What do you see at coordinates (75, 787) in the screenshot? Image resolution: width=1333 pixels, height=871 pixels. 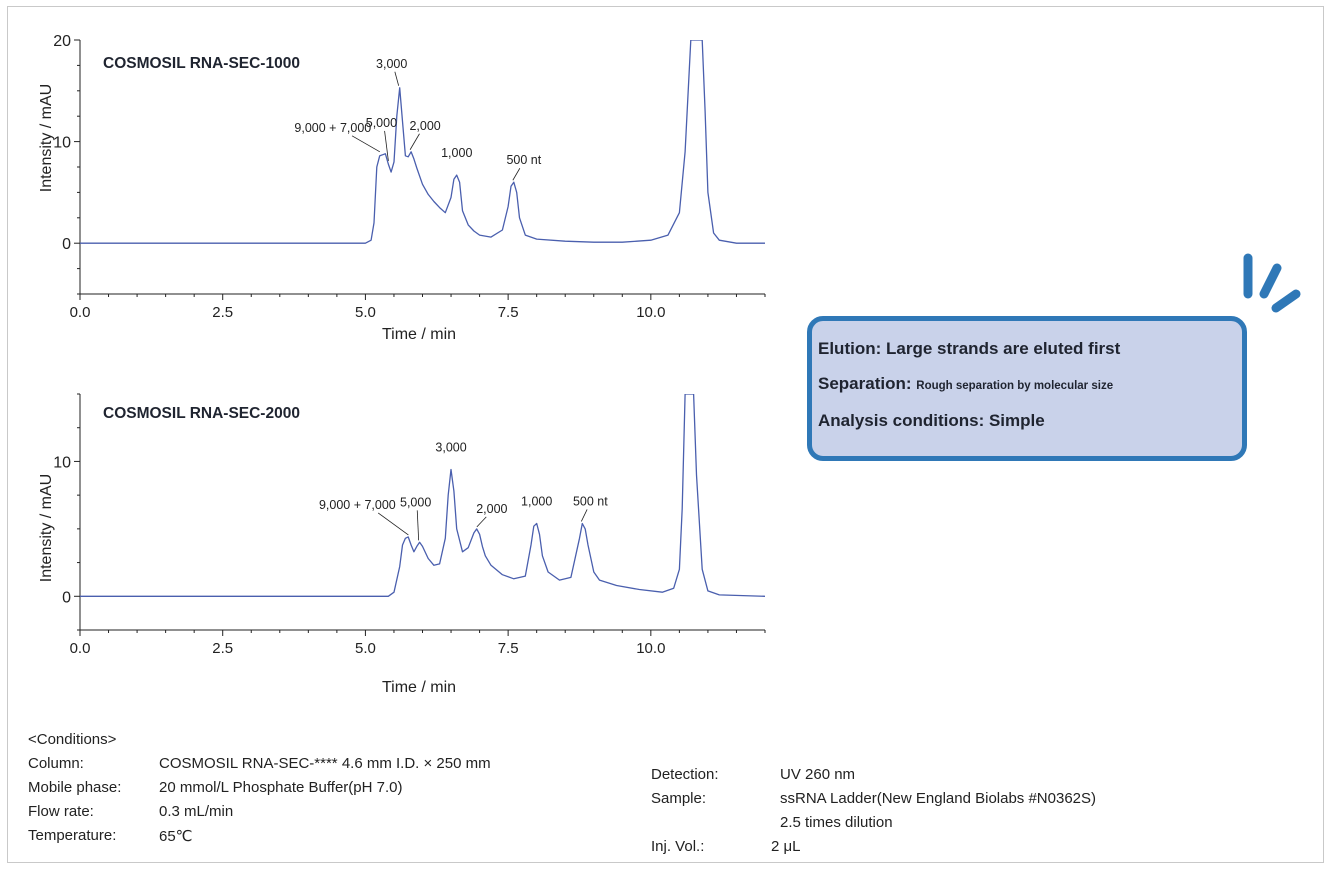 I see `condition-key: Mobile phase:` at bounding box center [75, 787].